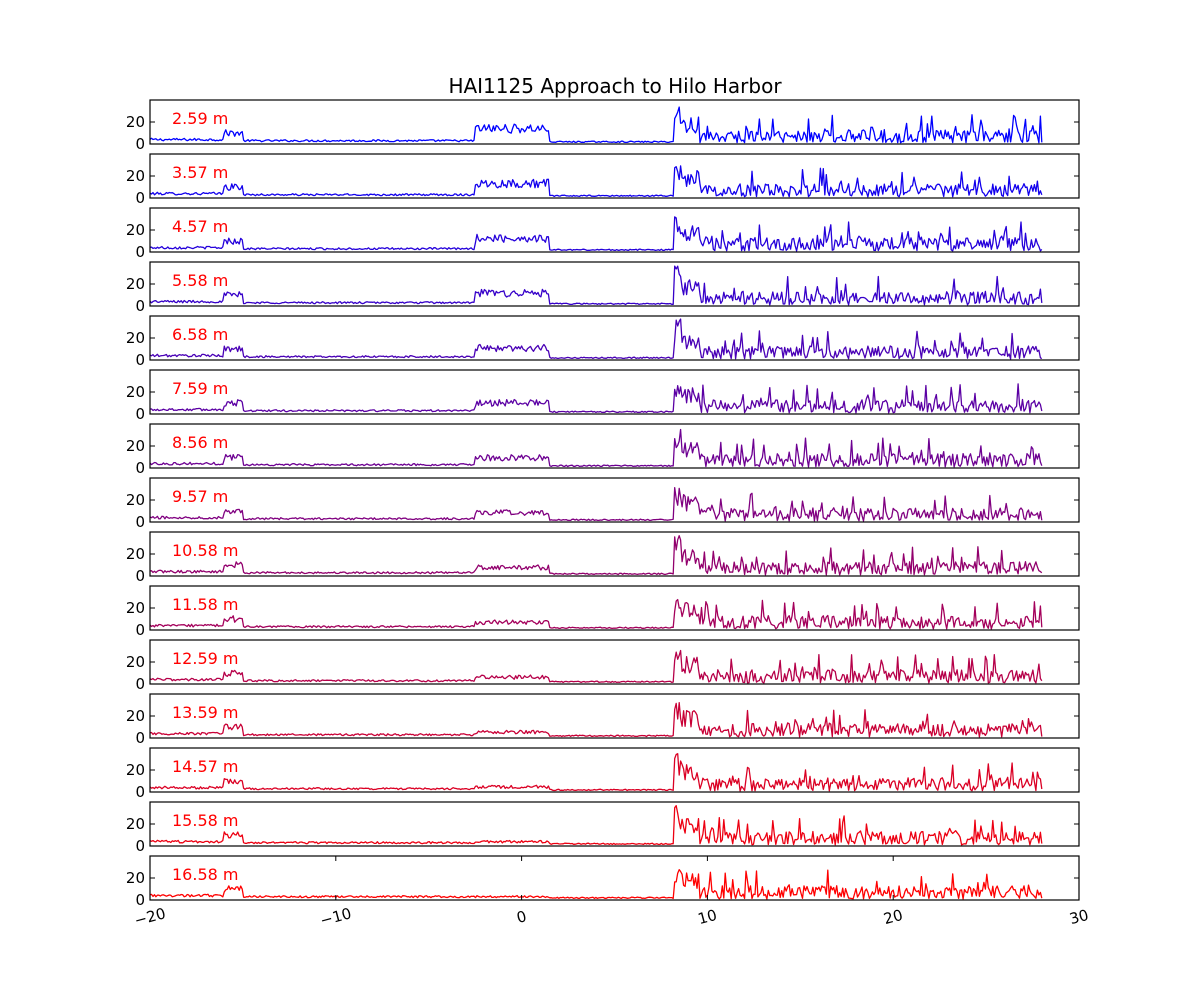 This screenshot has height=1000, width=1200. I want to click on depth-label: 7.59 m, so click(200, 388).